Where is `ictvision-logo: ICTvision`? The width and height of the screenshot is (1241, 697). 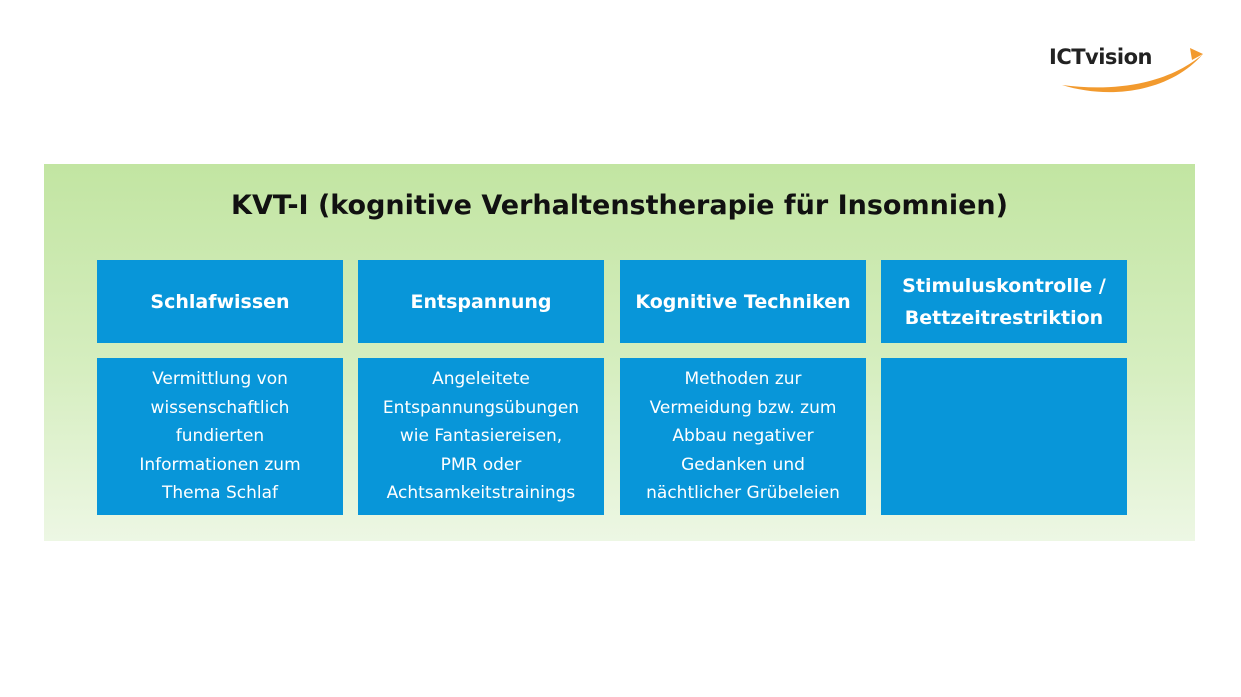
ictvision-logo: ICTvision is located at coordinates (1124, 70).